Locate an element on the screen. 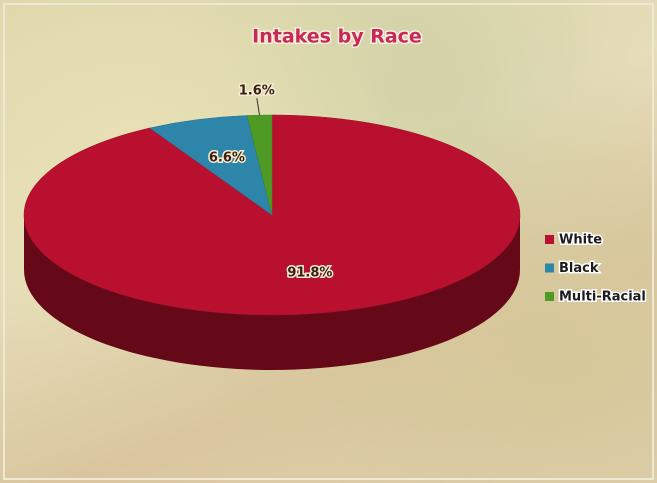  legend-label: Black is located at coordinates (579, 268).